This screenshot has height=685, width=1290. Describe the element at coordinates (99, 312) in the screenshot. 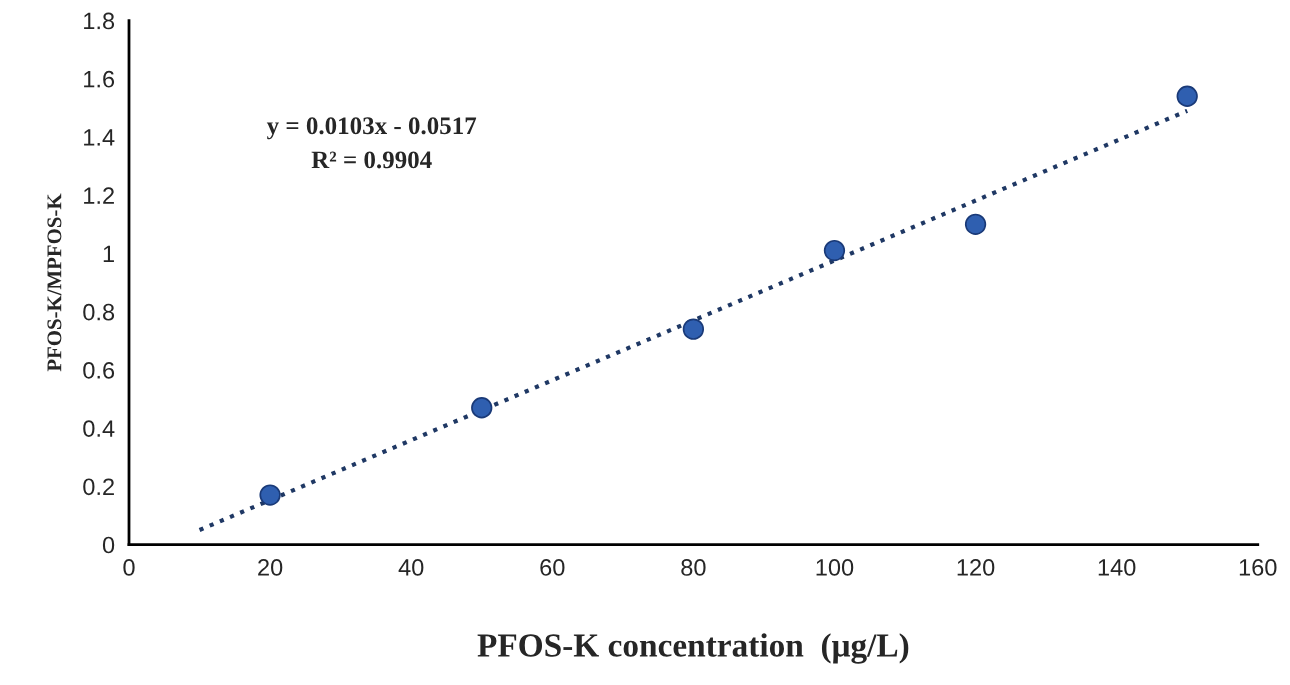

I see `y-tick-label: 0.8` at that location.